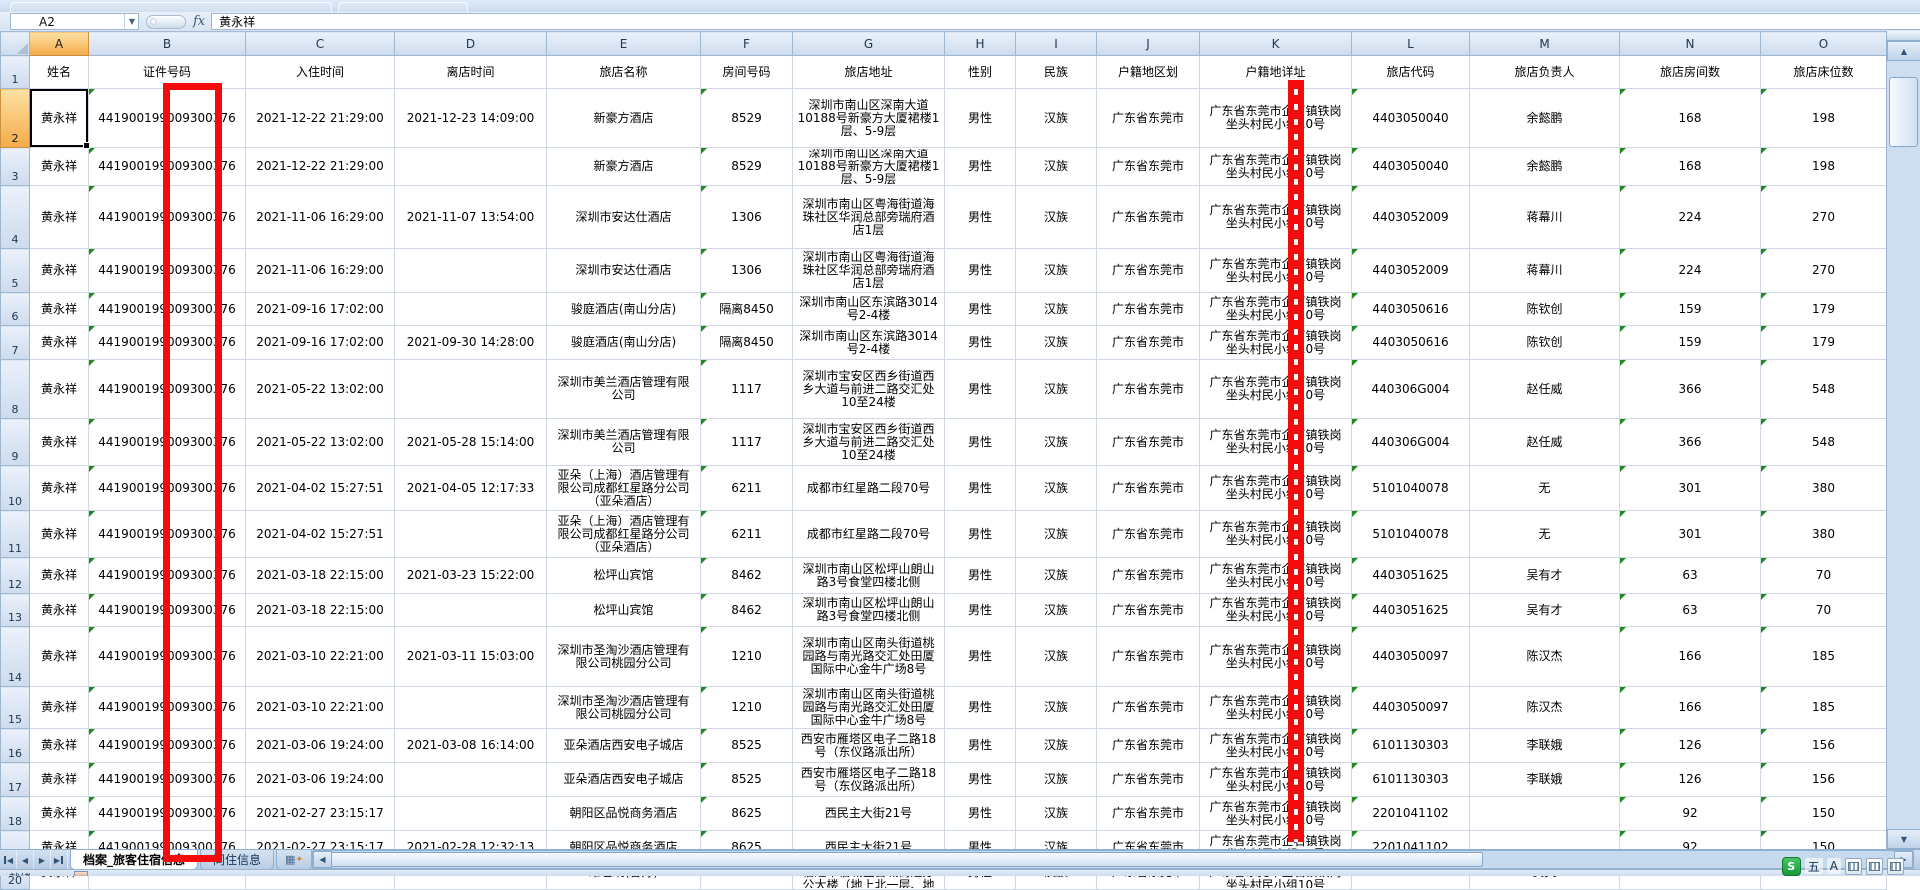 Image resolution: width=1920 pixels, height=890 pixels. What do you see at coordinates (470, 166) in the screenshot?
I see `cell-D3` at bounding box center [470, 166].